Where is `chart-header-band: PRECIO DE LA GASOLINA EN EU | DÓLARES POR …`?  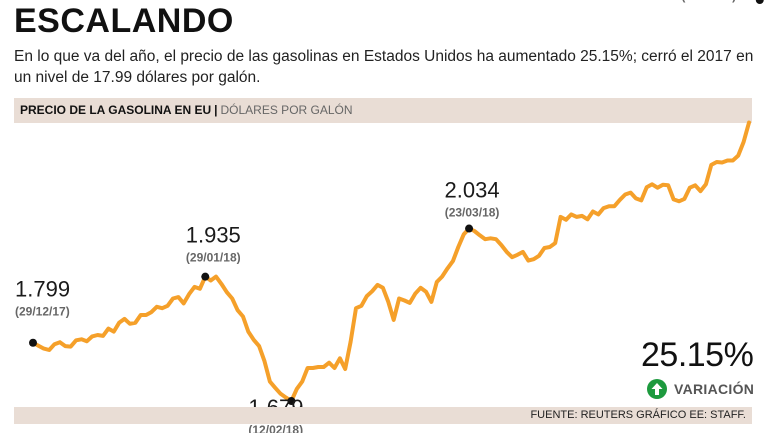
chart-header-band: PRECIO DE LA GASOLINA EN EU | DÓLARES POR … is located at coordinates (383, 110).